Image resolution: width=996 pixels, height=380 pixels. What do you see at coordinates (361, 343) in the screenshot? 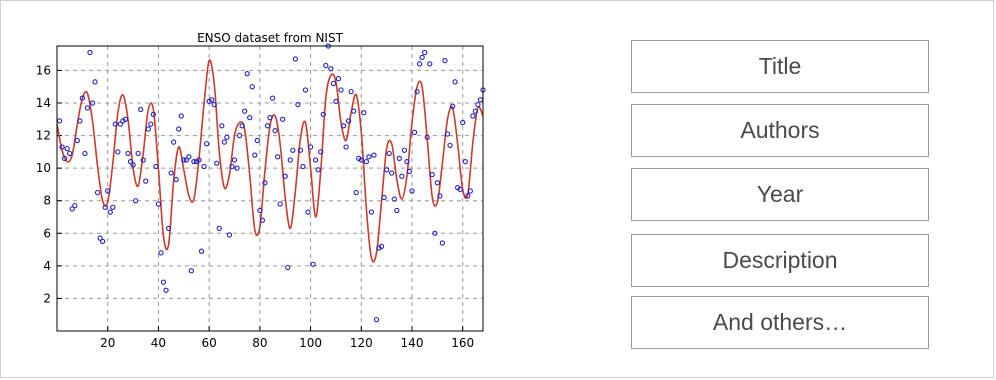
I see `x-tick-label: 120` at bounding box center [361, 343].